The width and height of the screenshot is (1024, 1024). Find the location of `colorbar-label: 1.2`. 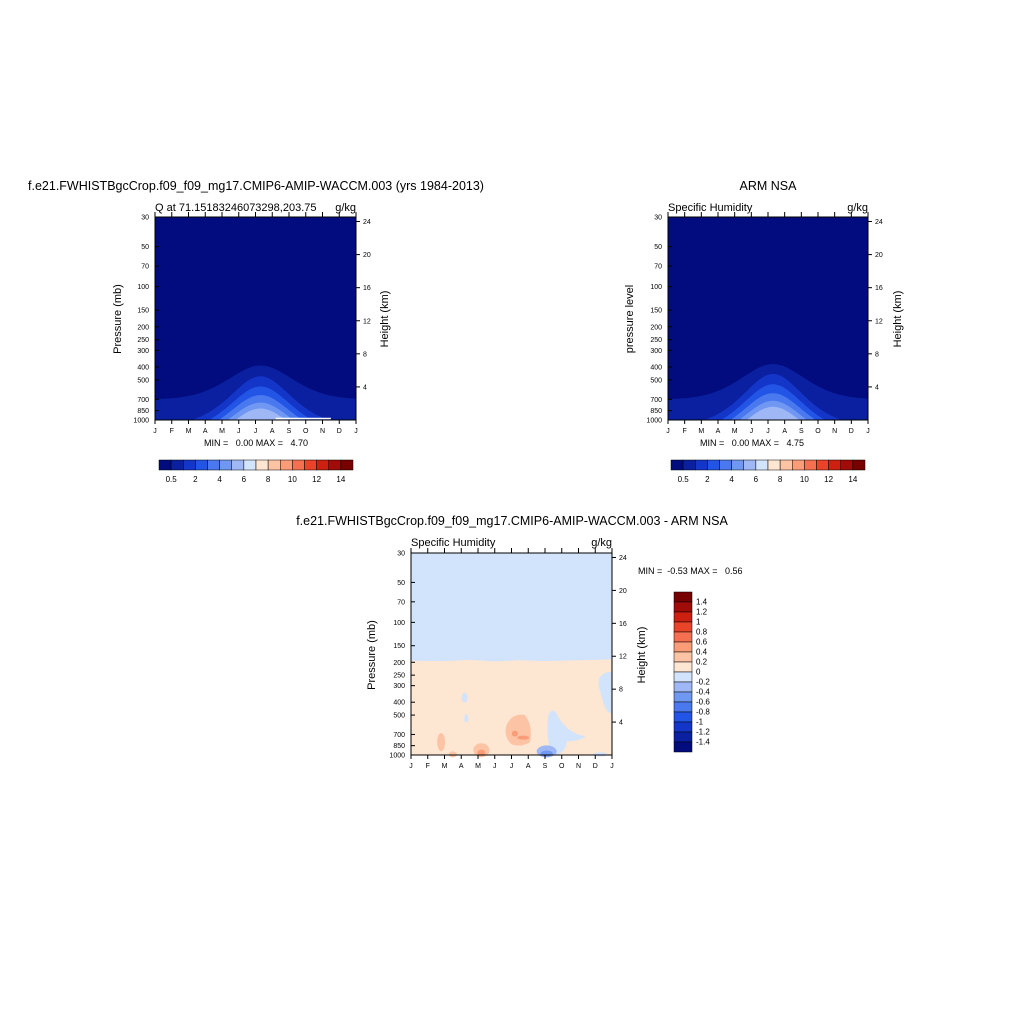

colorbar-label: 1.2 is located at coordinates (702, 612).